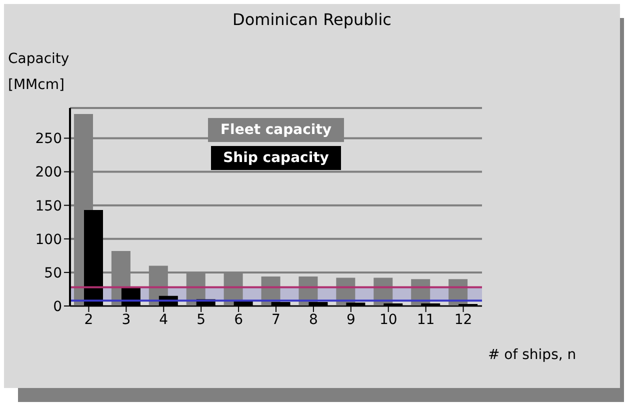 This screenshot has width=633, height=403. What do you see at coordinates (48, 240) in the screenshot?
I see `y-tick-label: 100` at bounding box center [48, 240].